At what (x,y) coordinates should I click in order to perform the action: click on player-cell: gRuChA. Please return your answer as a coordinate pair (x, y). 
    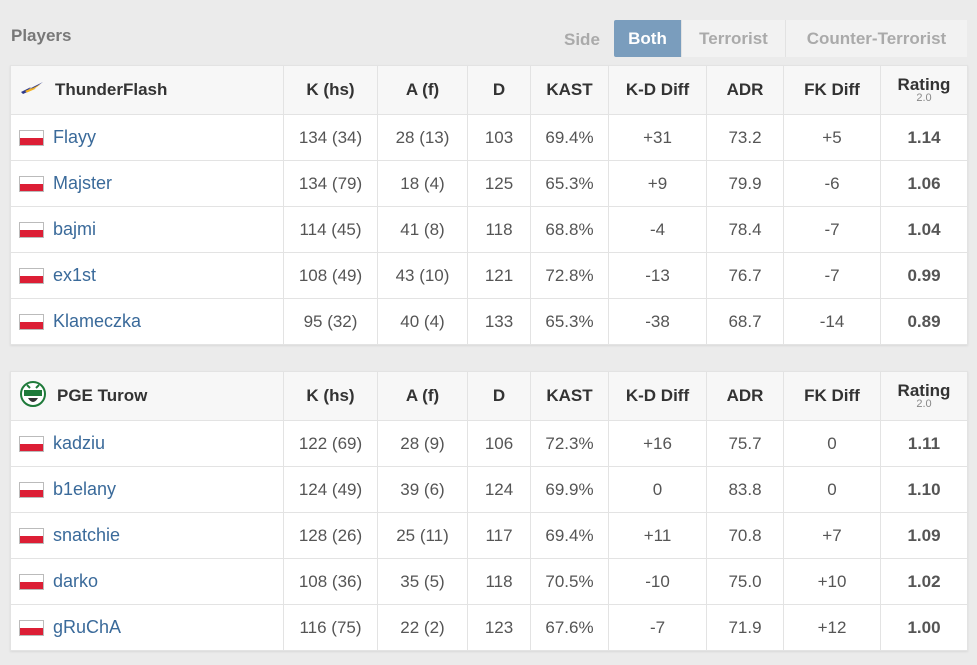
    Looking at the image, I should click on (147, 627).